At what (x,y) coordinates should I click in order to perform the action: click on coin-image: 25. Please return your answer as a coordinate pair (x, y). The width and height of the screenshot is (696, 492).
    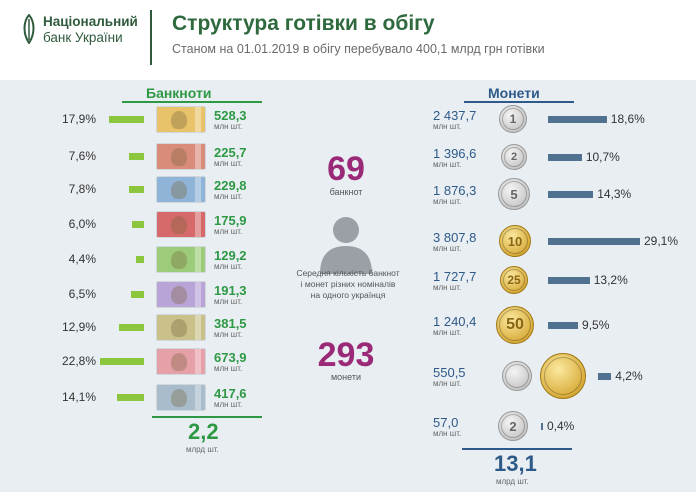
    Looking at the image, I should click on (514, 280).